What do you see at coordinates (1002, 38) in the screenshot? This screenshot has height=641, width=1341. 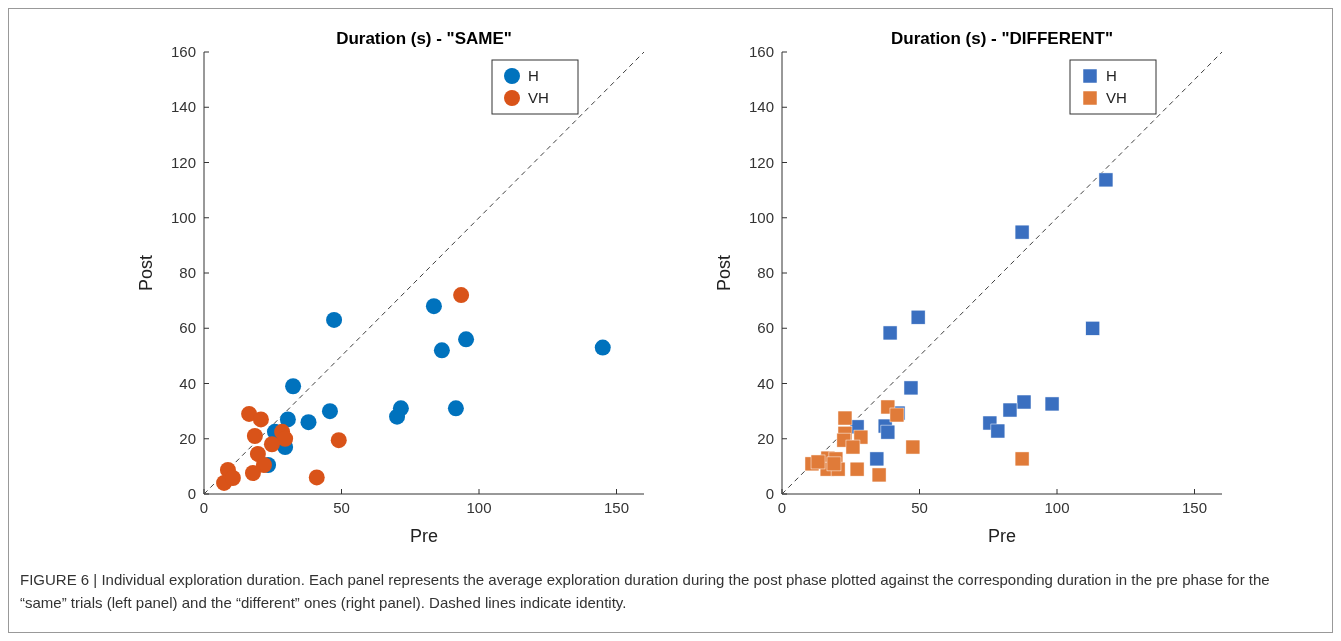 I see `chart-title: Duration (s) - "DIFFERENT"` at bounding box center [1002, 38].